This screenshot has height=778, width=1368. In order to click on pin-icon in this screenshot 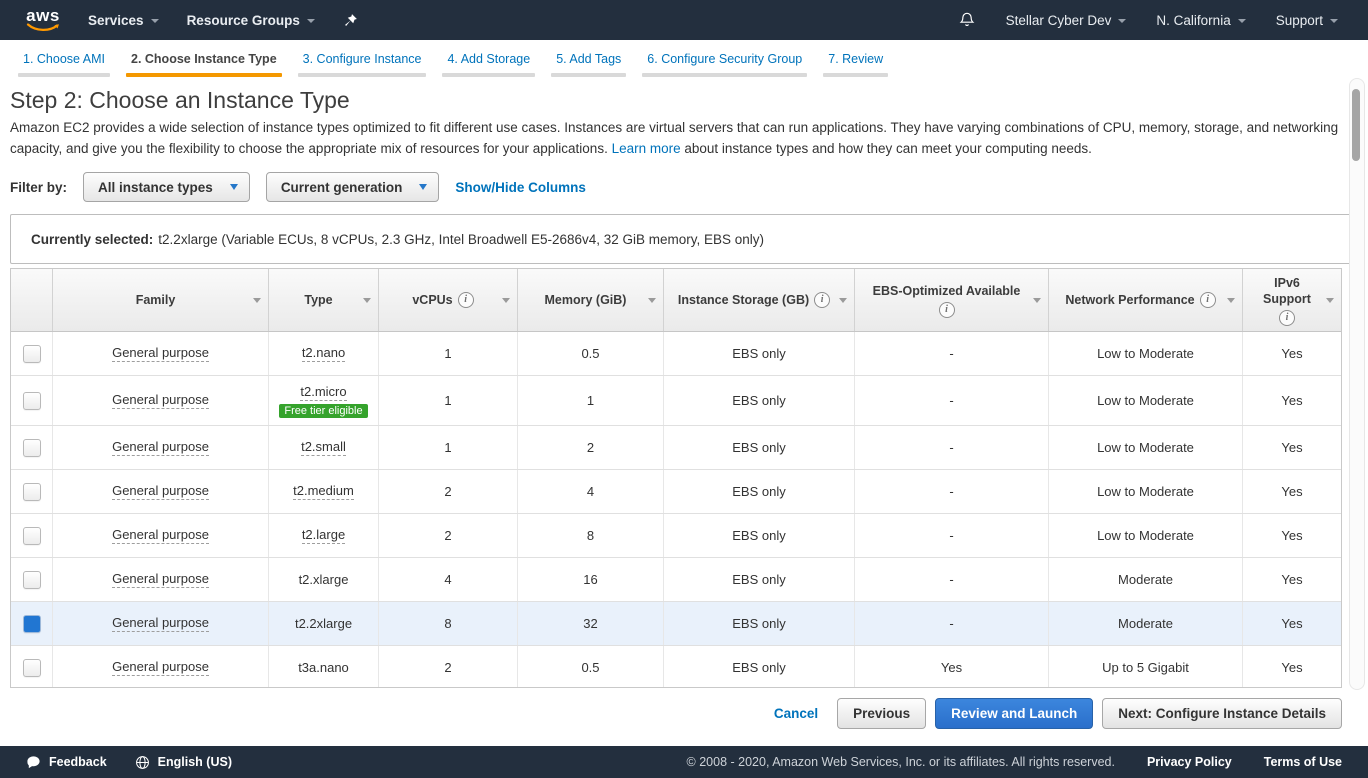, I will do `click(350, 20)`.